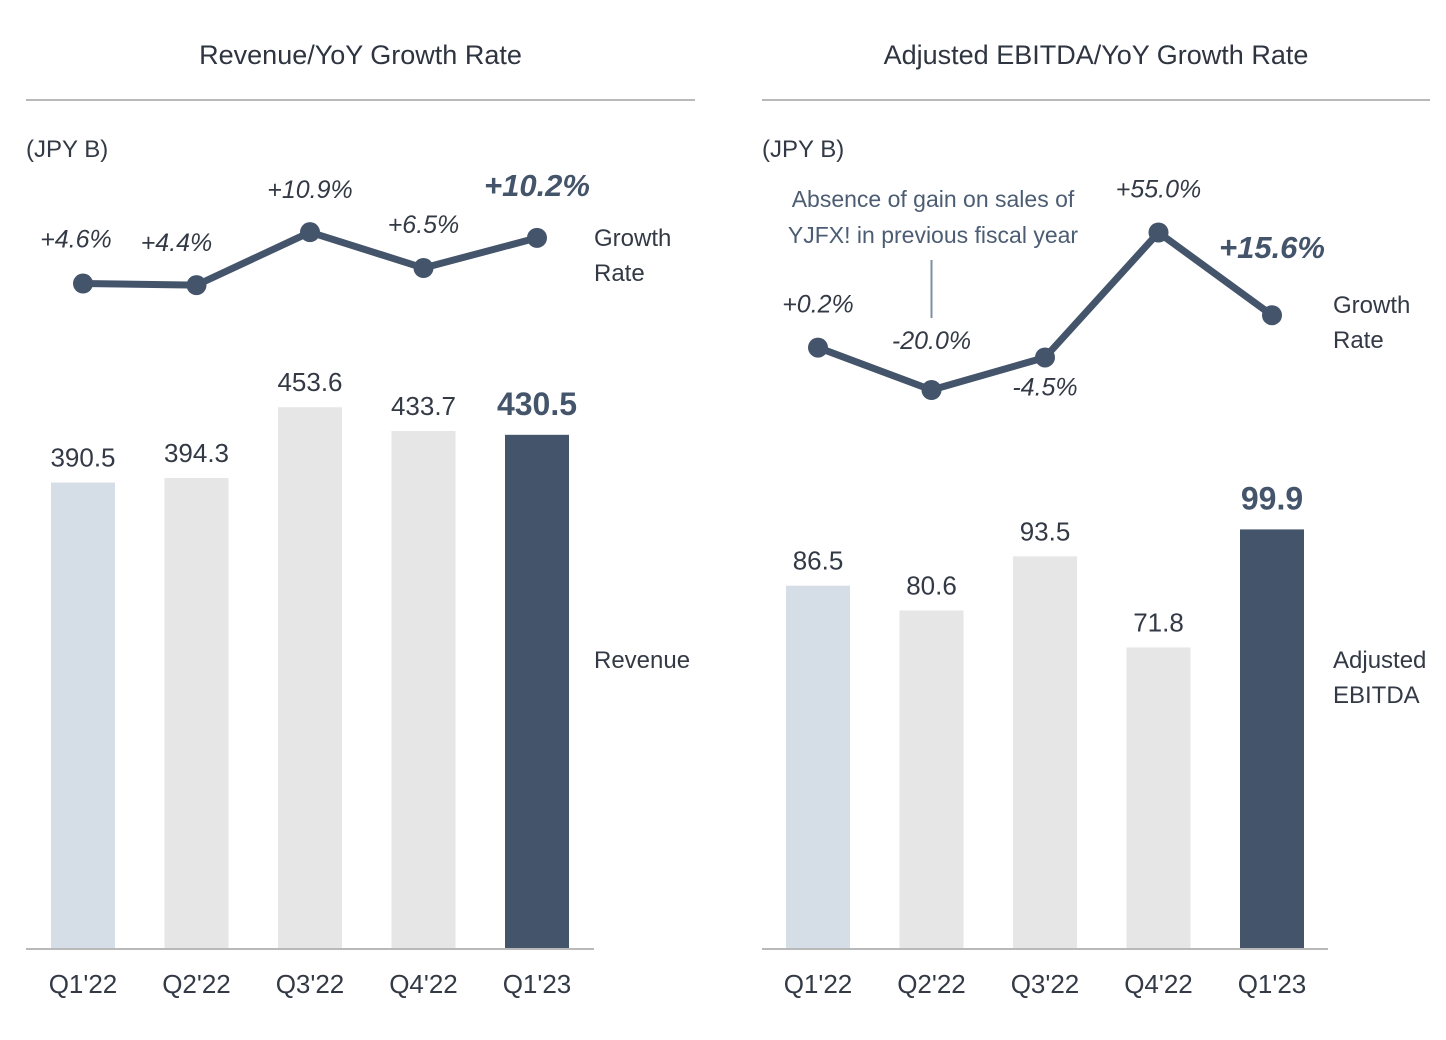 The height and width of the screenshot is (1040, 1446). Describe the element at coordinates (537, 404) in the screenshot. I see `bar-value-label-5: 430.5` at that location.